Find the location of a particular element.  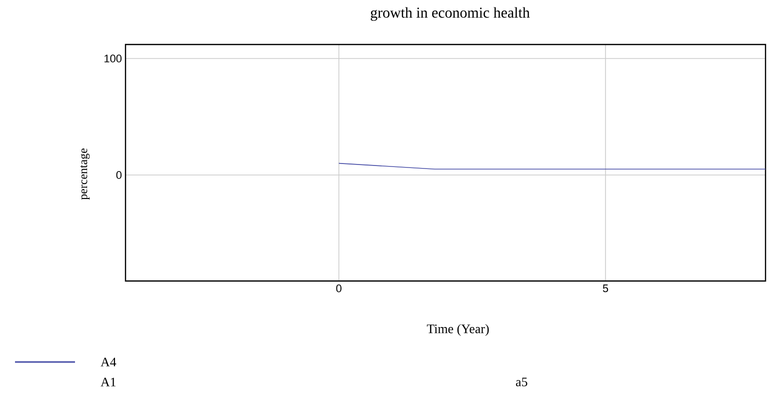

y-axis-title: percentage is located at coordinates (85, 174).